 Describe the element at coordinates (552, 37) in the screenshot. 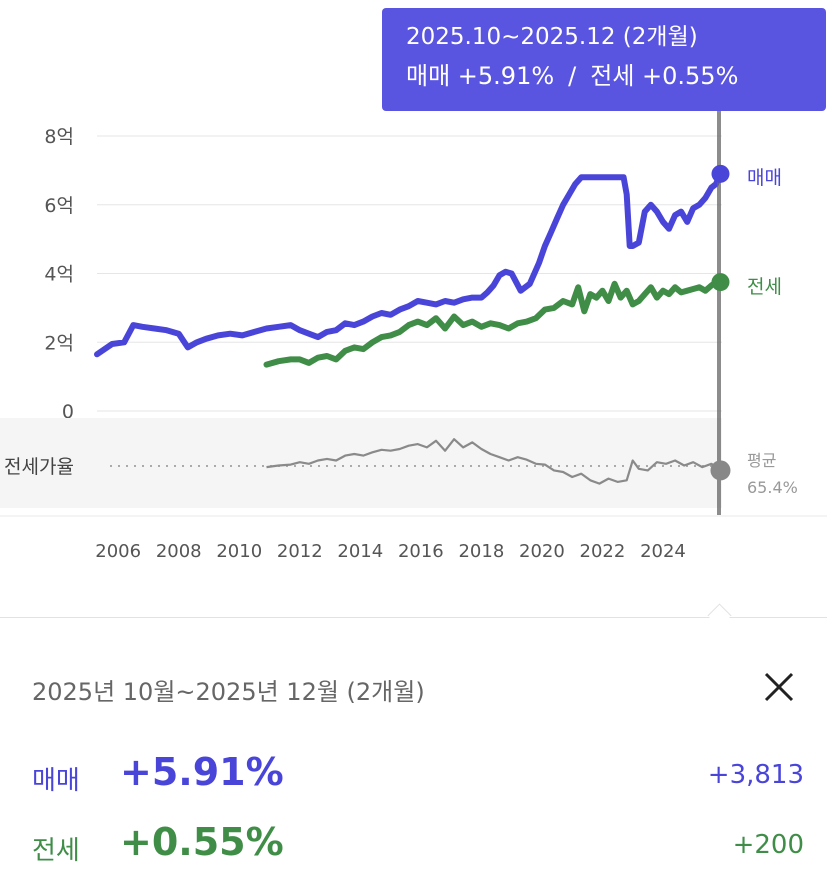

I see `tooltip-period: 2025.10~2025.12 (2개월)` at that location.